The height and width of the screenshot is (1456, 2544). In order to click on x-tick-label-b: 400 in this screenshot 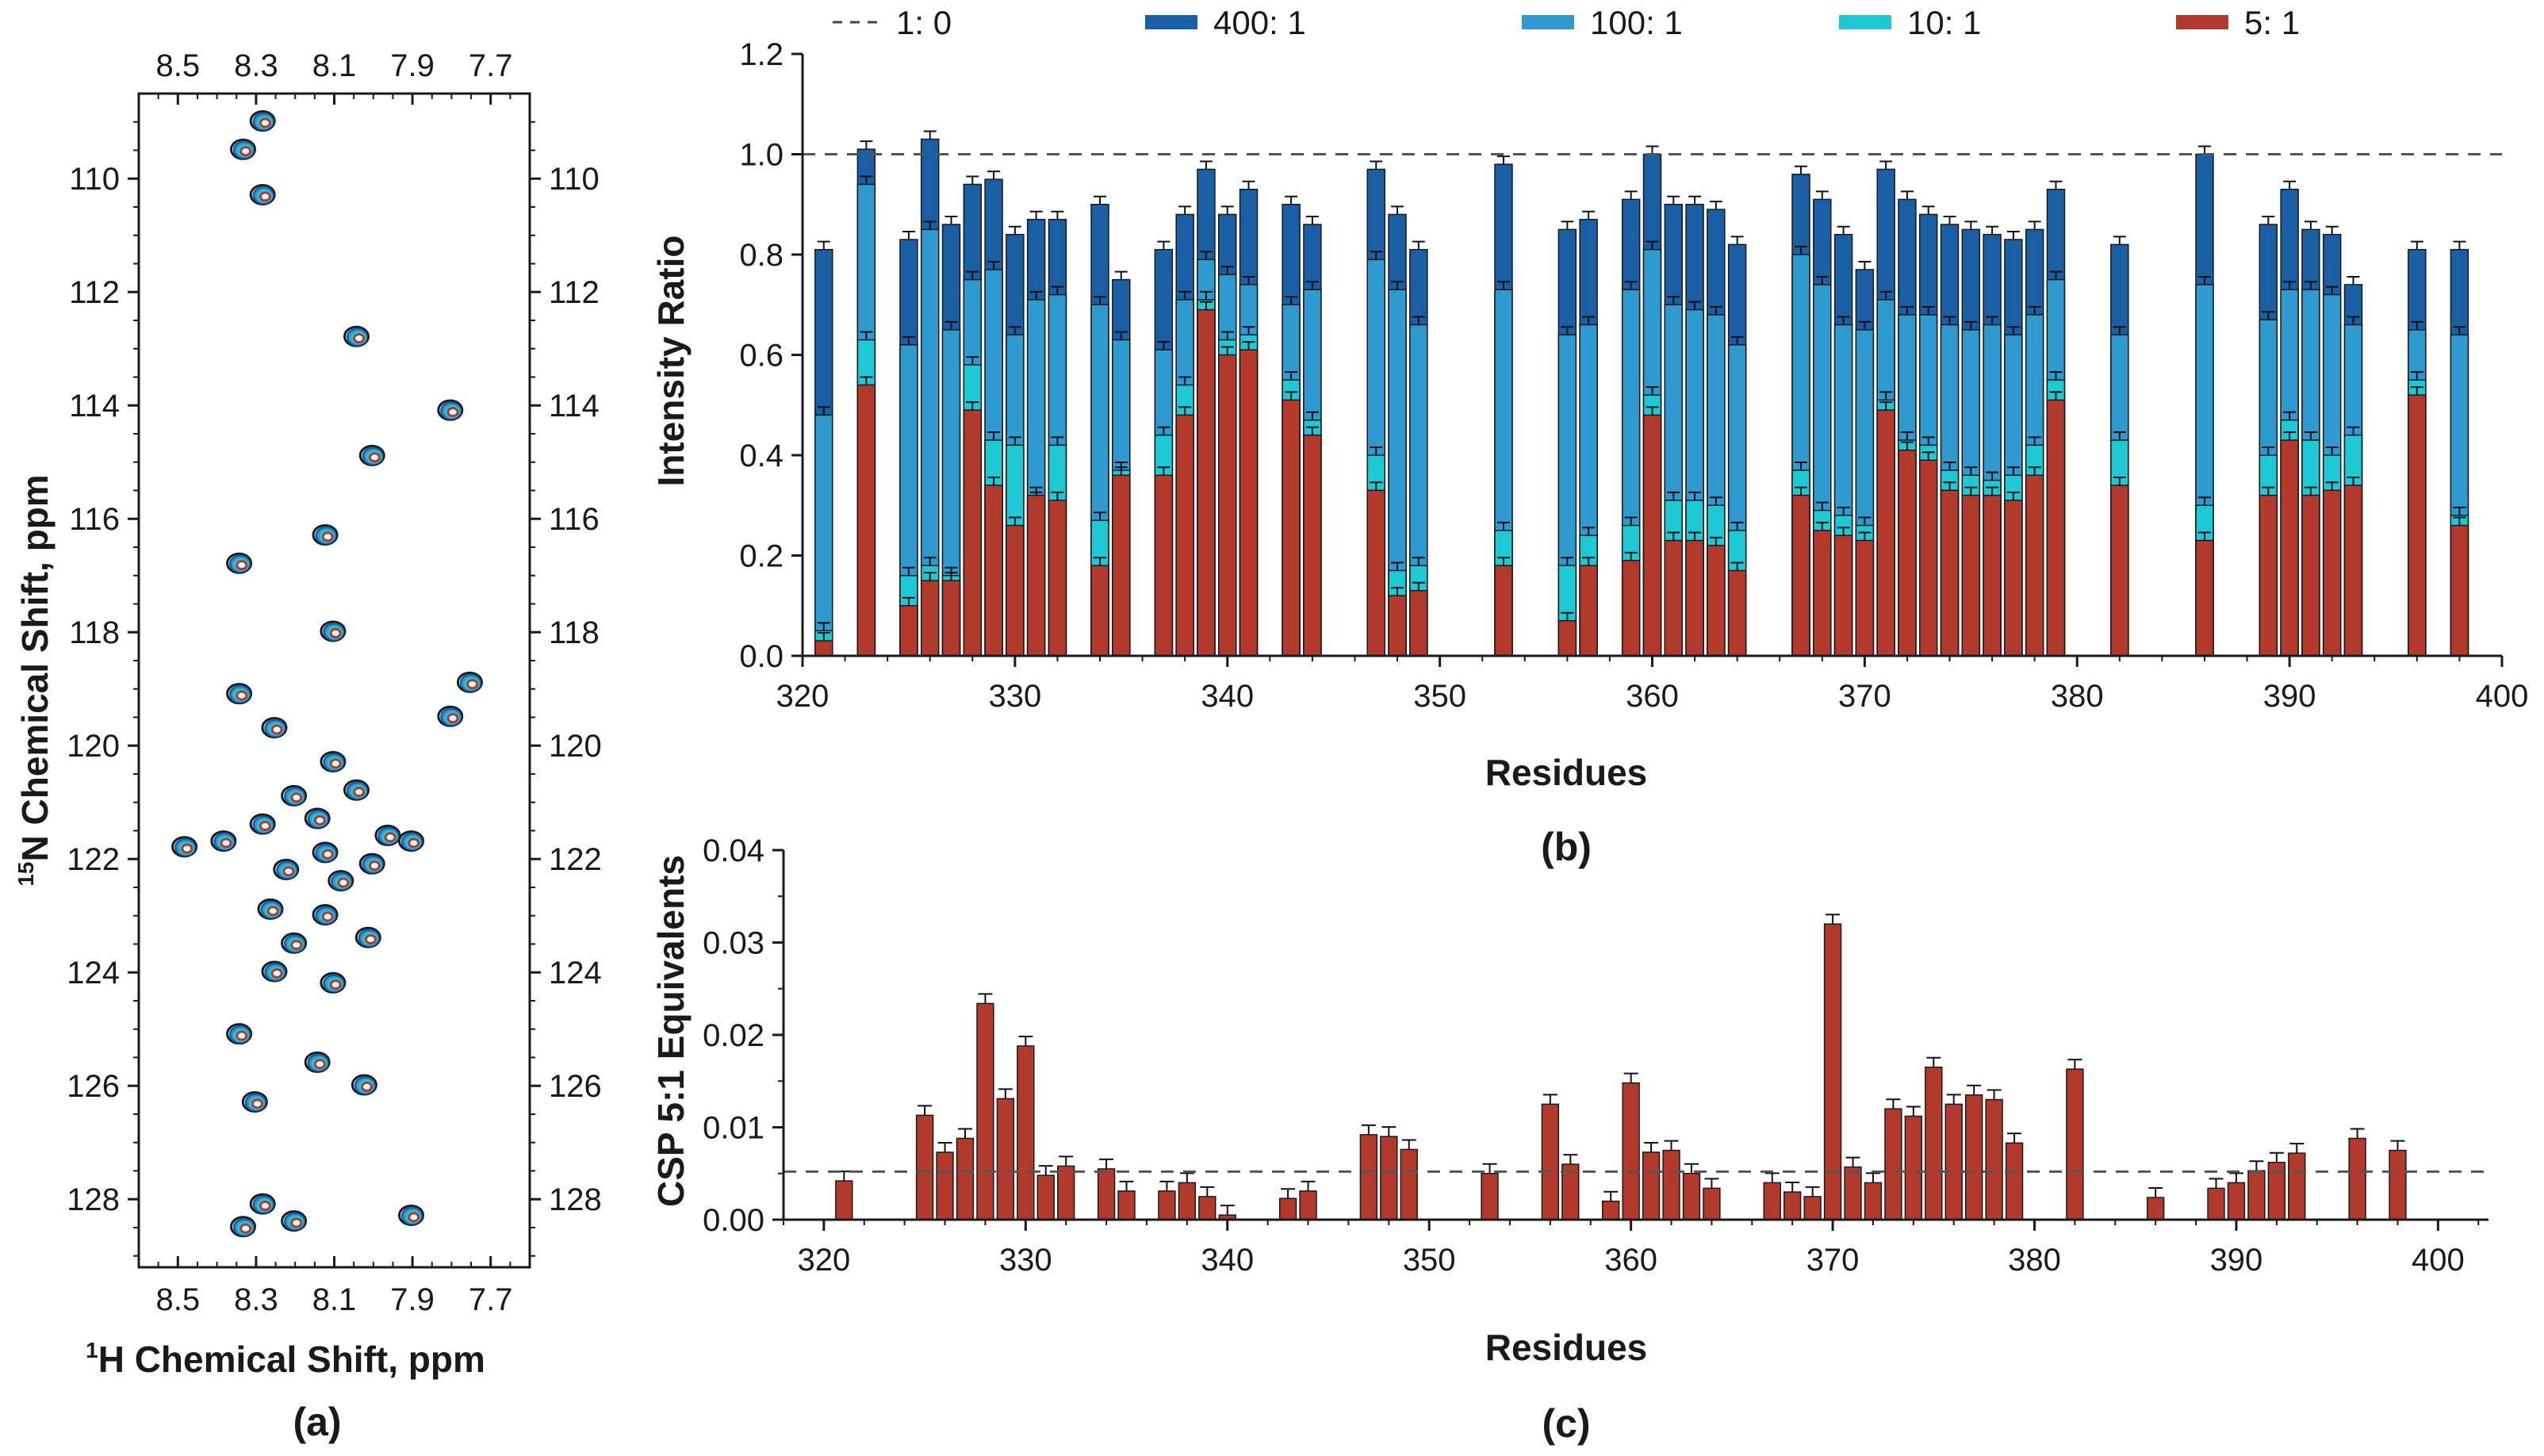, I will do `click(2503, 696)`.